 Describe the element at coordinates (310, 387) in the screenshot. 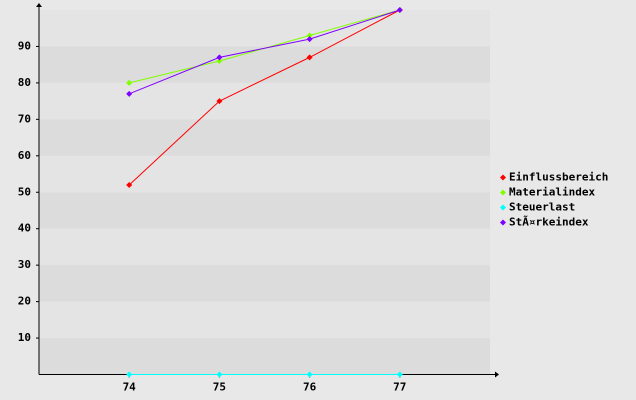

I see `x-tick-label: 76` at that location.